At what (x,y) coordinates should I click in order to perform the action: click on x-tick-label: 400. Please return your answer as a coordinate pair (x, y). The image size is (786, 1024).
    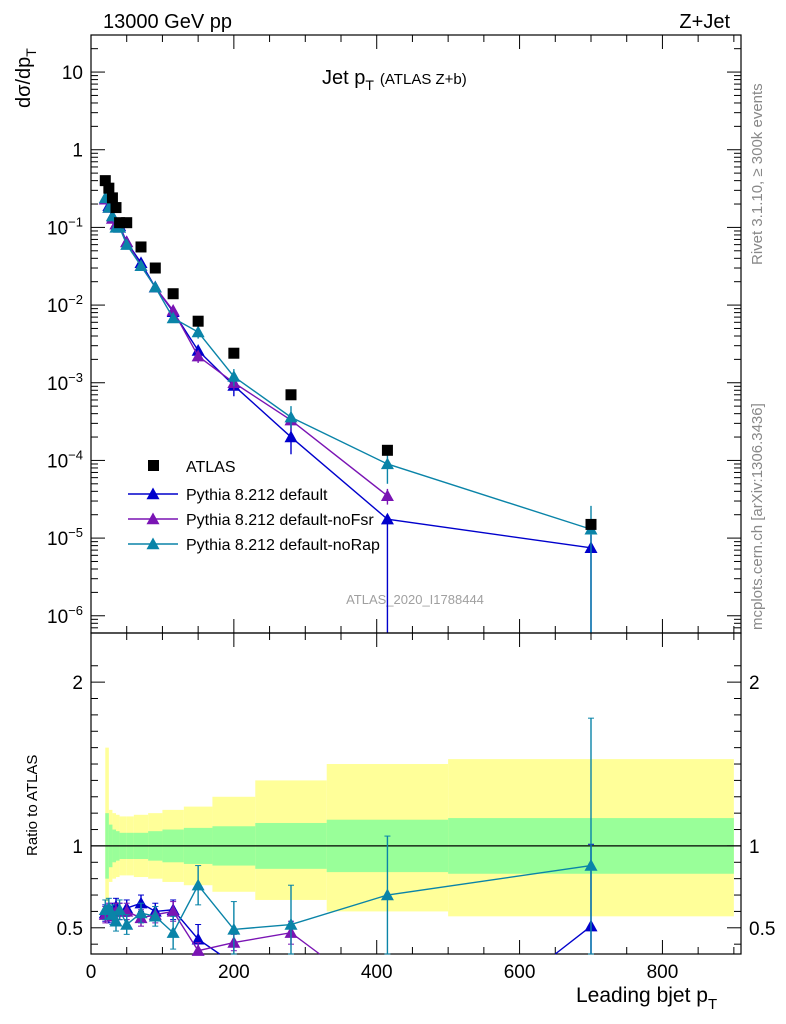
    Looking at the image, I should click on (377, 972).